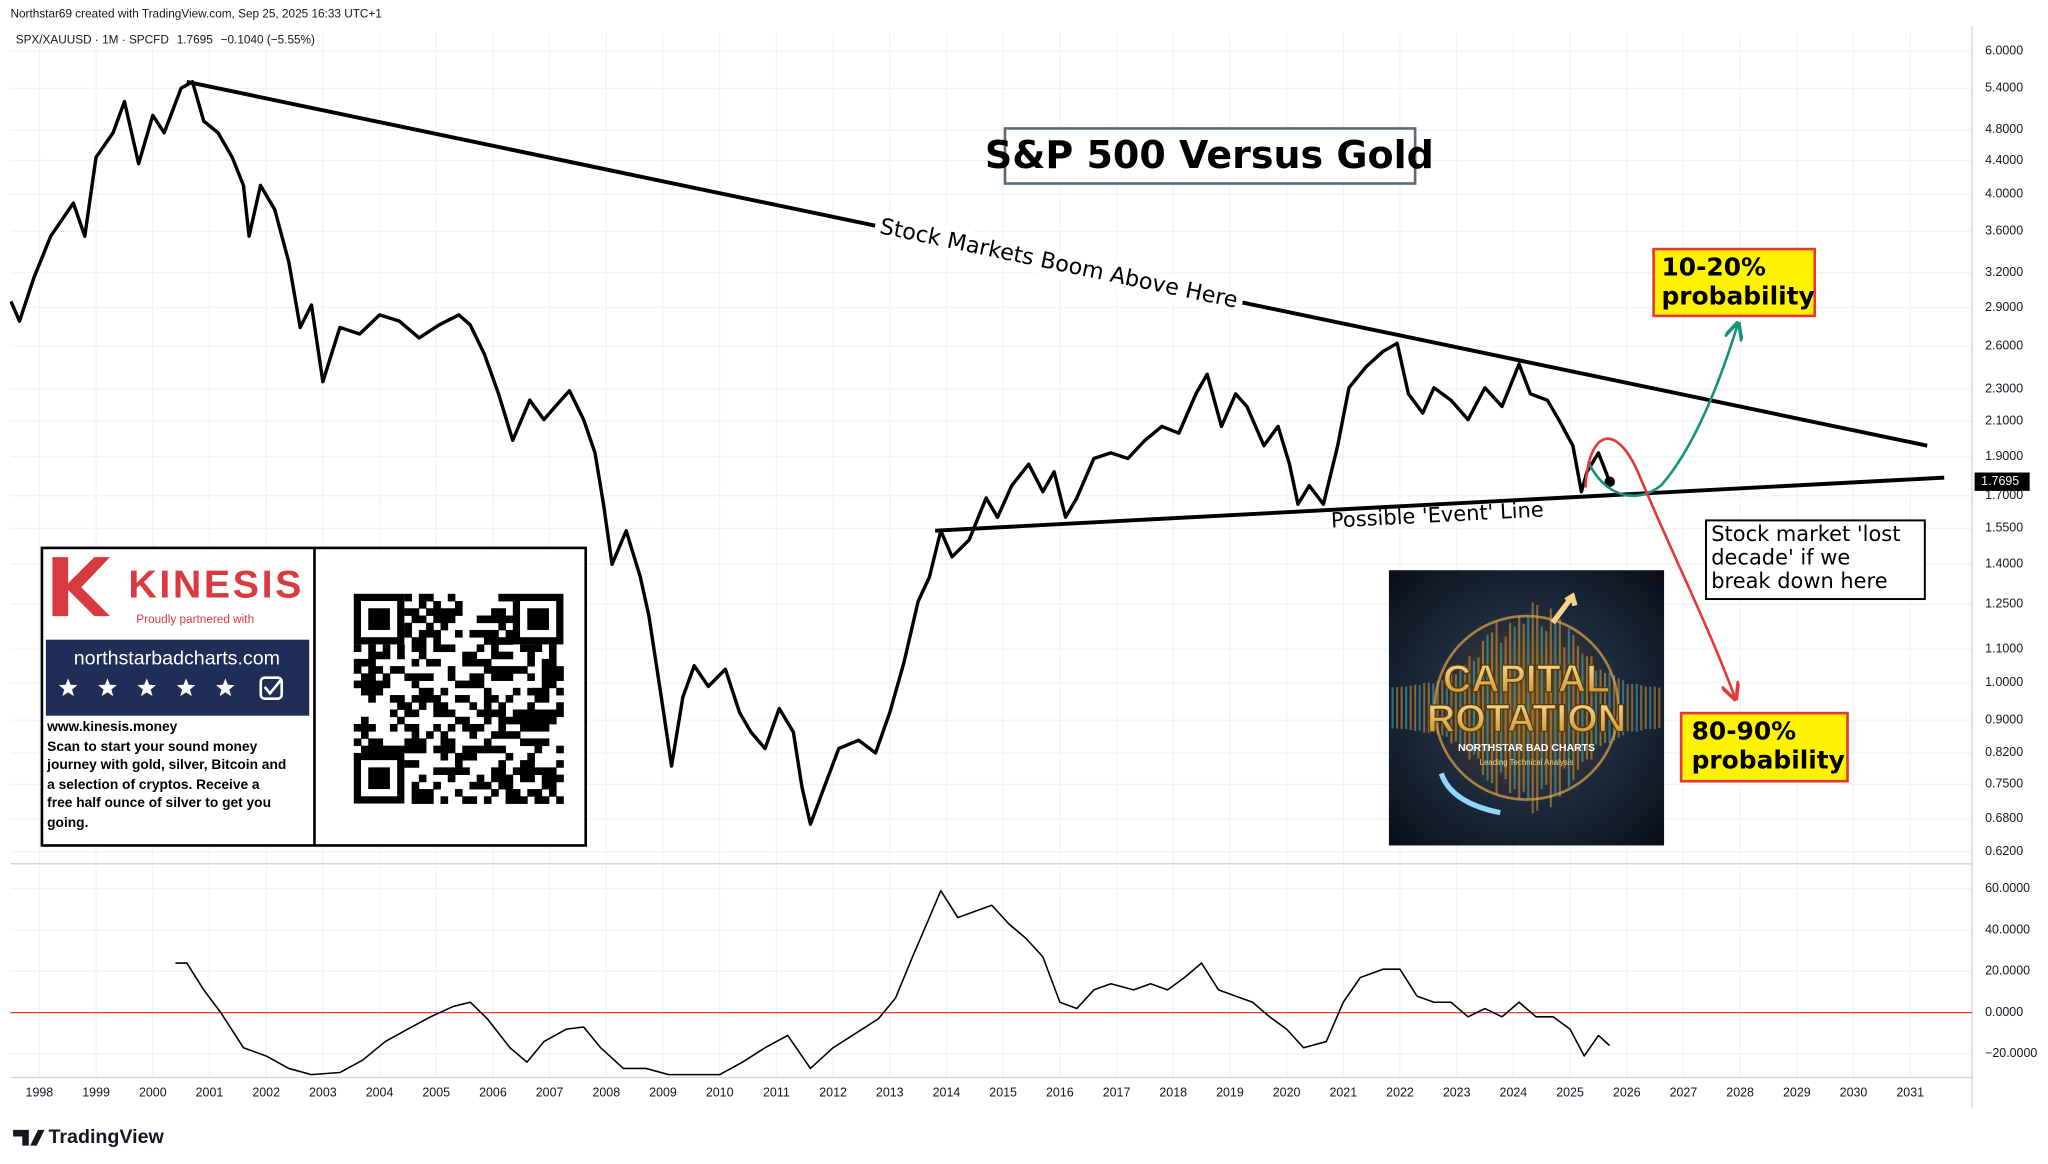 This screenshot has height=1164, width=2048. What do you see at coordinates (1526, 679) in the screenshot?
I see `artwork-title: CAPITAL` at bounding box center [1526, 679].